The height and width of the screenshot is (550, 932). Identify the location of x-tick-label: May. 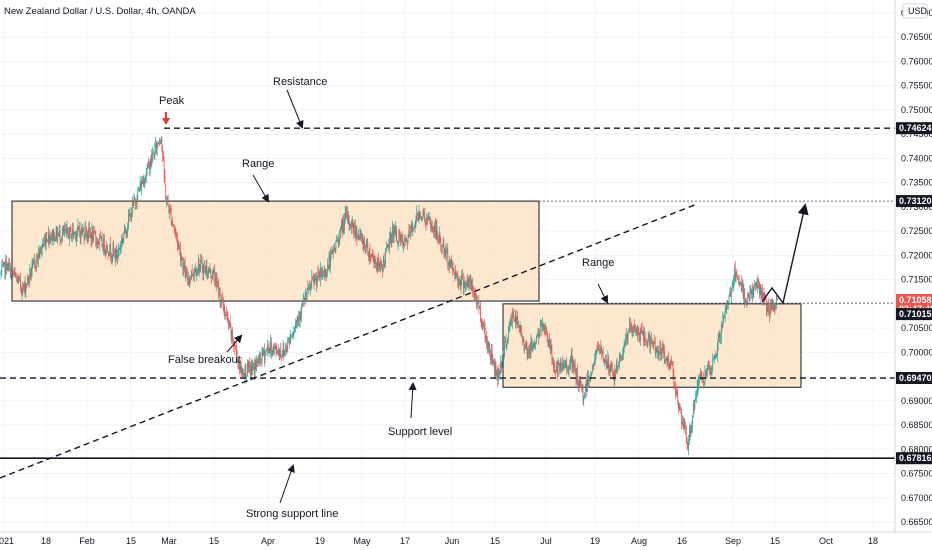
(362, 541).